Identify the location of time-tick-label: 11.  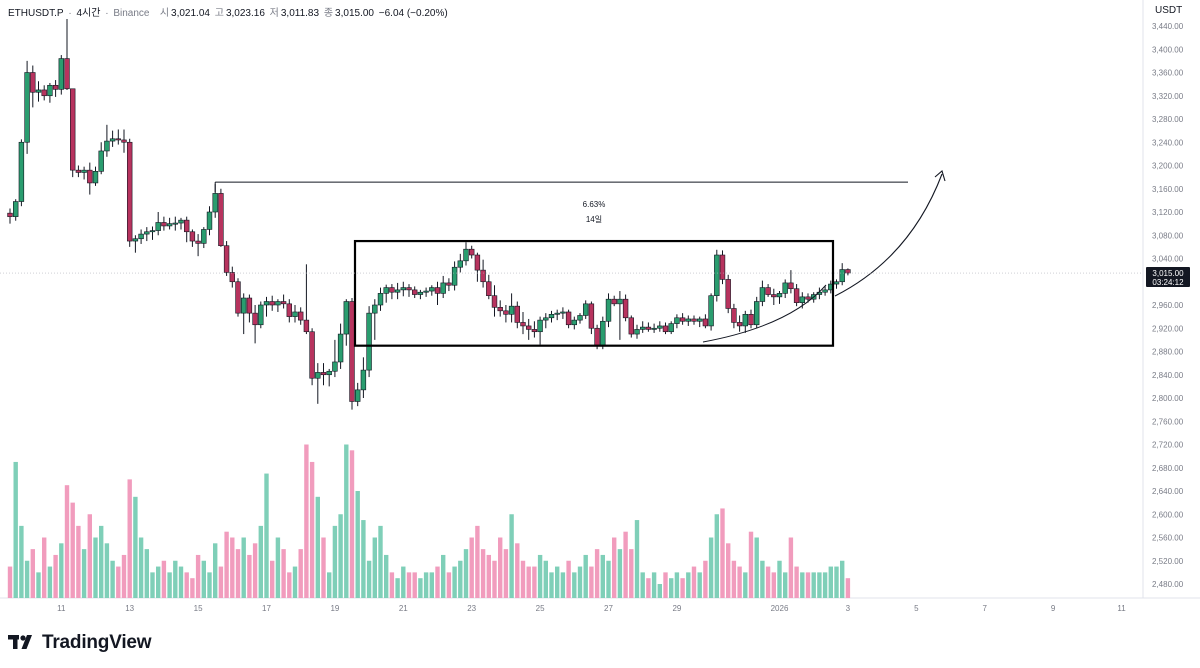
(1121, 608).